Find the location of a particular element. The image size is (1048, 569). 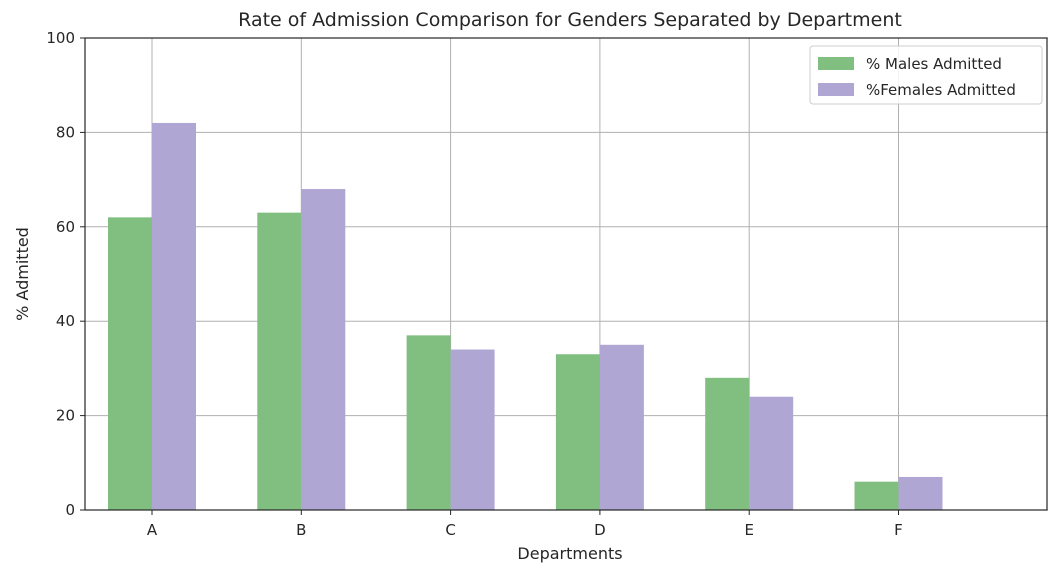

legend-label: % Males Admitted is located at coordinates (934, 64).